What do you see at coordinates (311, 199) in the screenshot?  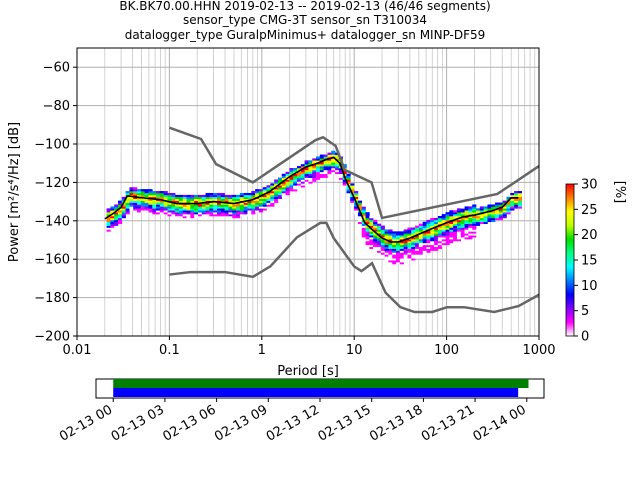 I see `mode-line-path` at bounding box center [311, 199].